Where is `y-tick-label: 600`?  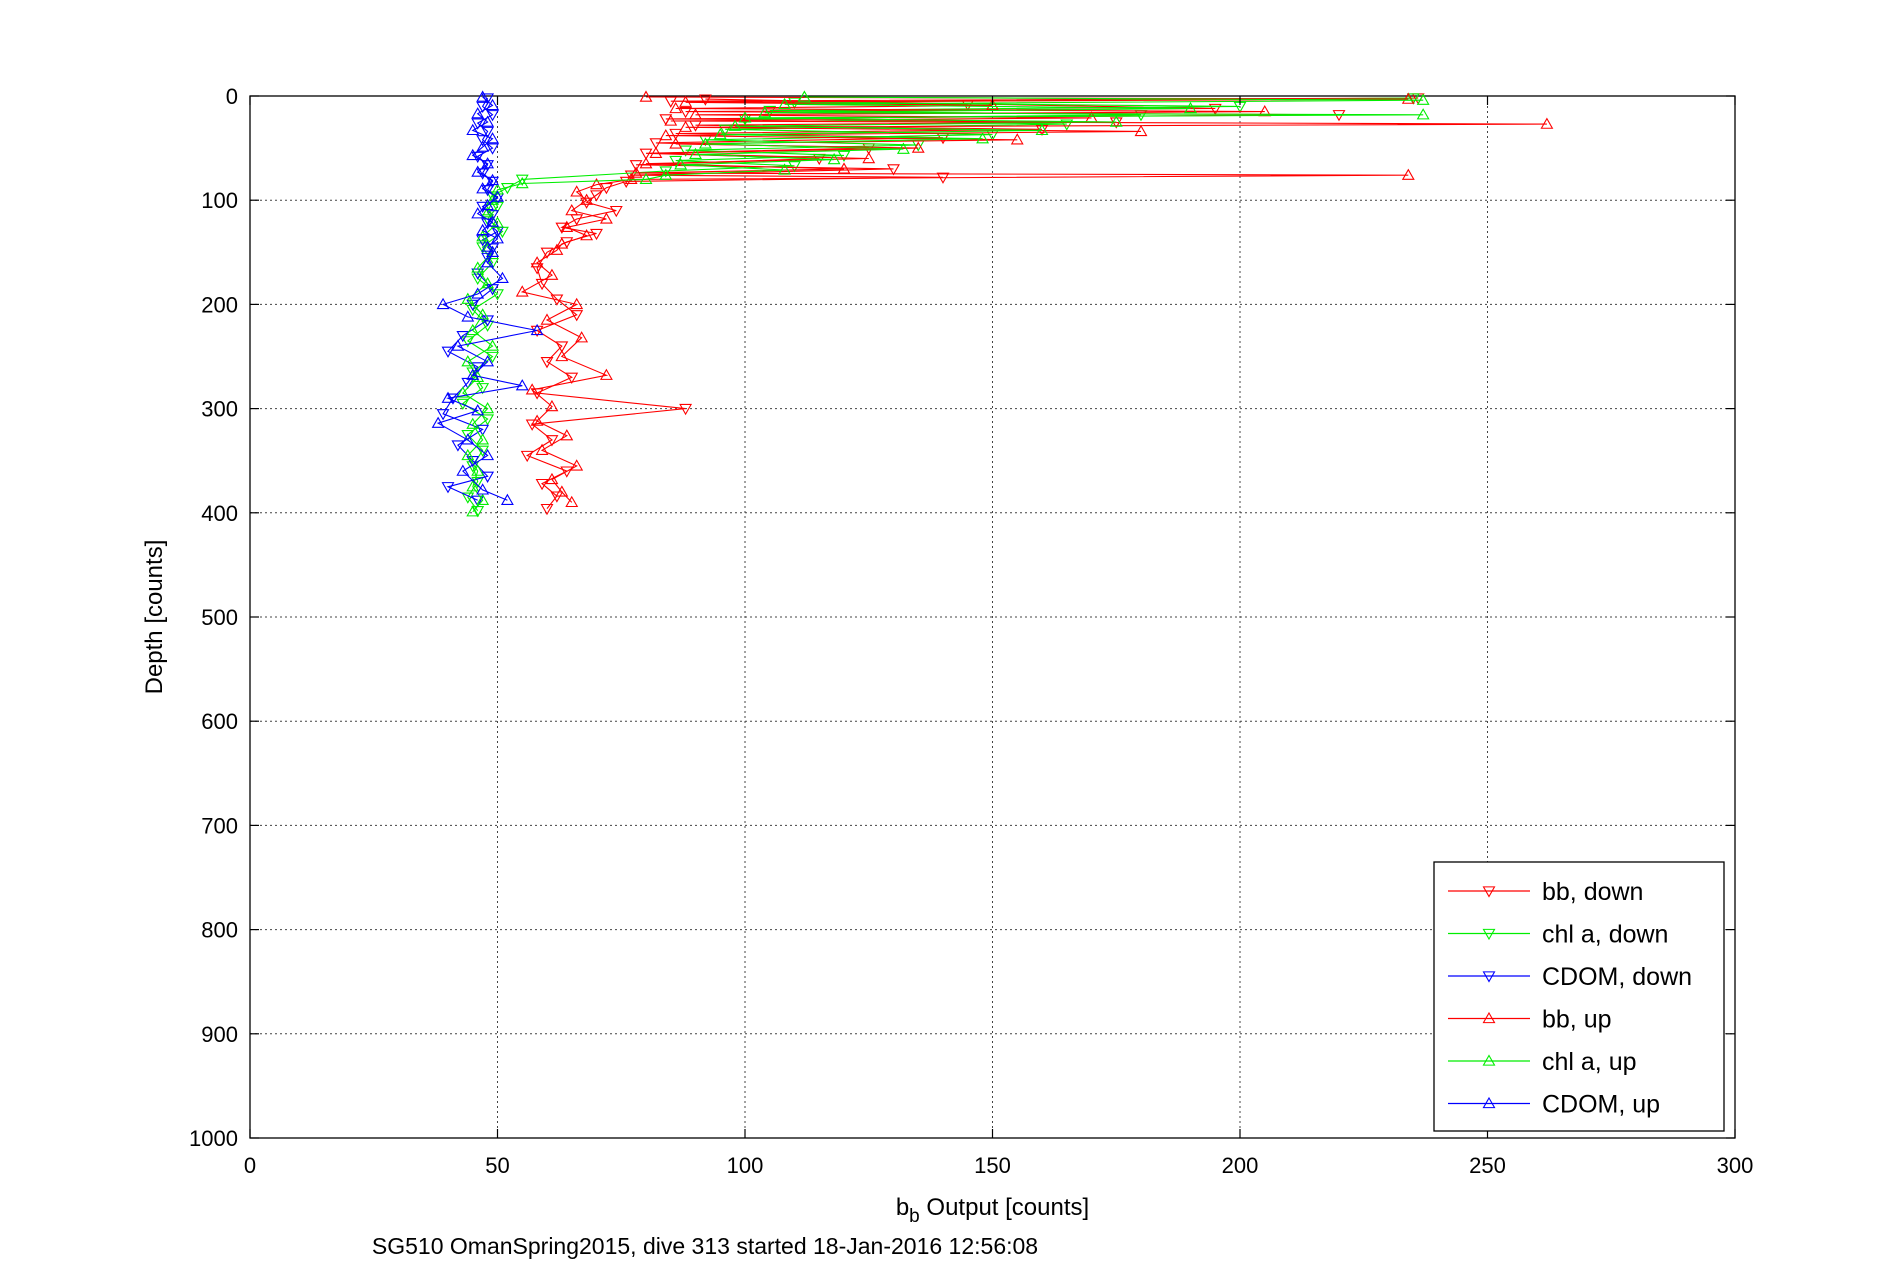 y-tick-label: 600 is located at coordinates (219, 721).